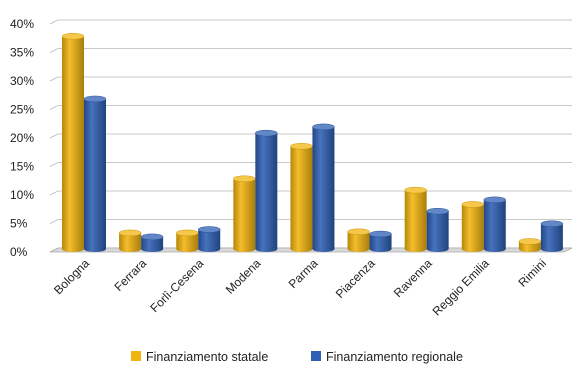  What do you see at coordinates (19, 224) in the screenshot?
I see `y-tick-label: 5%` at bounding box center [19, 224].